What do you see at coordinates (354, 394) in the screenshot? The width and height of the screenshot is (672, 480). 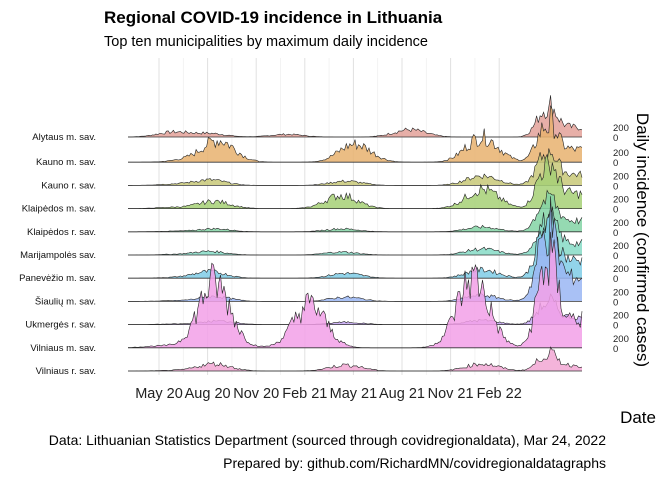 I see `x-tick-label: May 21` at bounding box center [354, 394].